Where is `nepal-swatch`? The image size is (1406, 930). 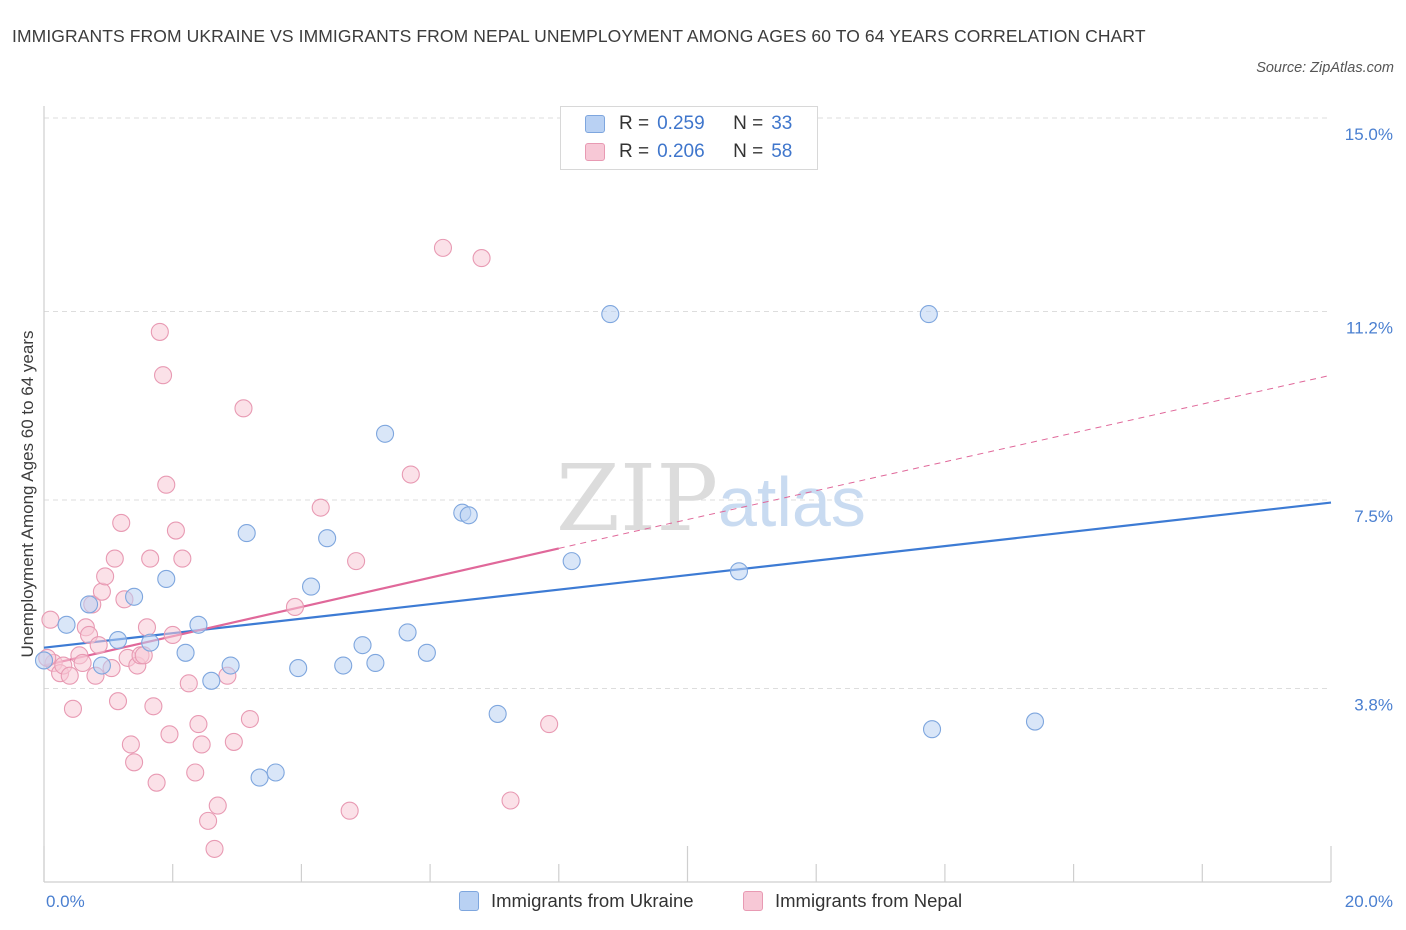 nepal-swatch is located at coordinates (595, 152).